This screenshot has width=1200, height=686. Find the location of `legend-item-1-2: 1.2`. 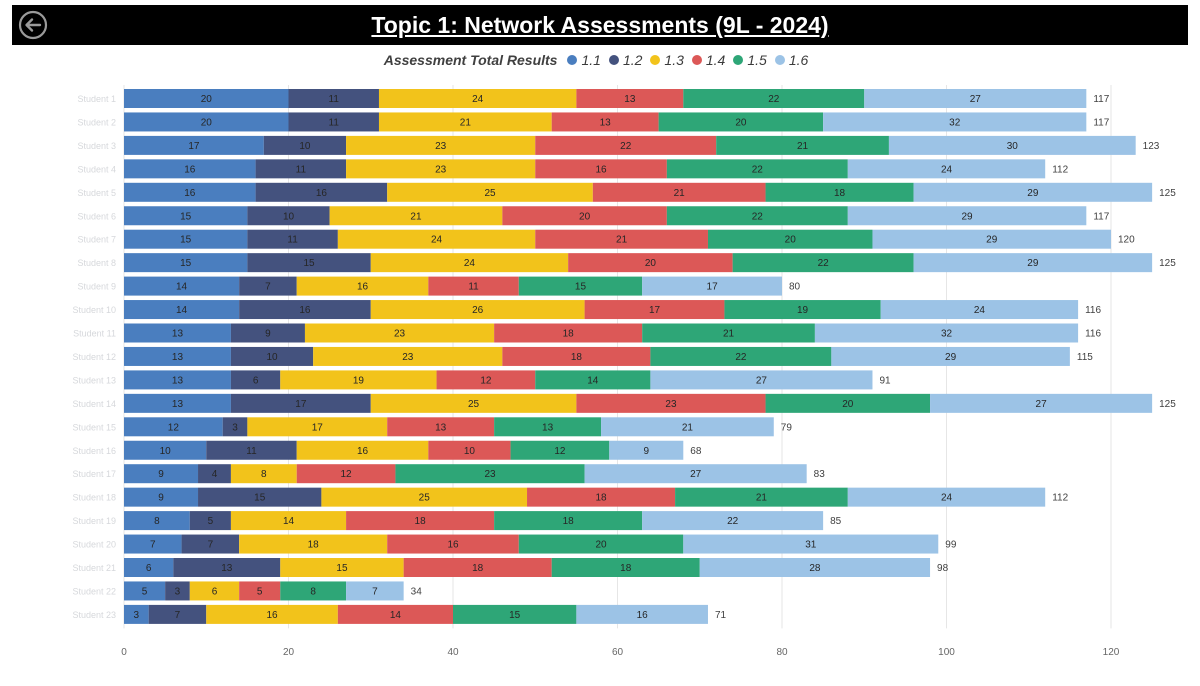

legend-item-1-2: 1.2 is located at coordinates (625, 60).